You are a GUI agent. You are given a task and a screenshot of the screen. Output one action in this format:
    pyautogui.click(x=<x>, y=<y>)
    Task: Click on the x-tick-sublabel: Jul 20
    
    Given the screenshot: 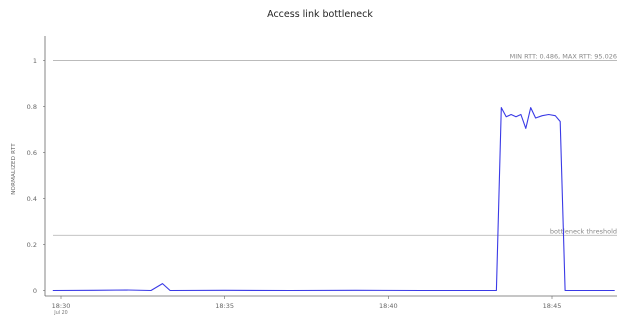 What is the action you would take?
    pyautogui.click(x=60, y=313)
    